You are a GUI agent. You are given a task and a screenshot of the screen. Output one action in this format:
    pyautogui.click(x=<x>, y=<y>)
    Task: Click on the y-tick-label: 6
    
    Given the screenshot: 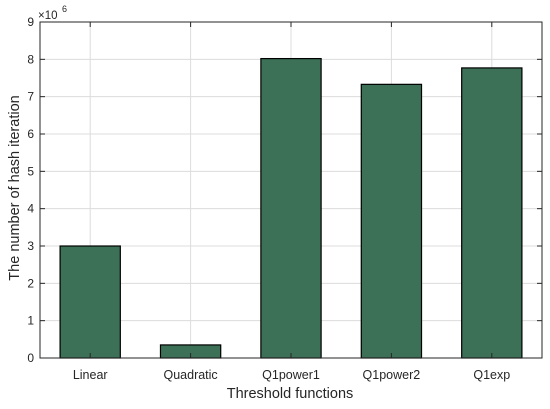 What is the action you would take?
    pyautogui.click(x=30, y=134)
    